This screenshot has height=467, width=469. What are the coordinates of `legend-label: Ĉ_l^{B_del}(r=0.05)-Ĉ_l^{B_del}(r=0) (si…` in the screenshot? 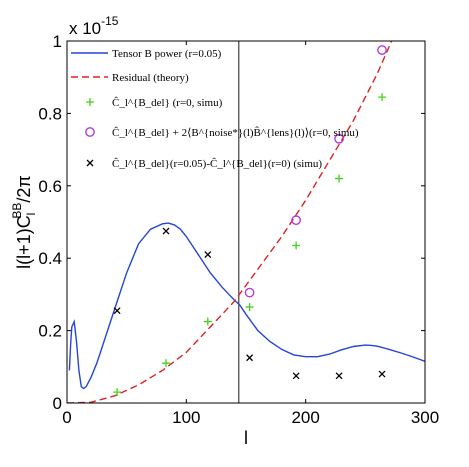 It's located at (217, 164).